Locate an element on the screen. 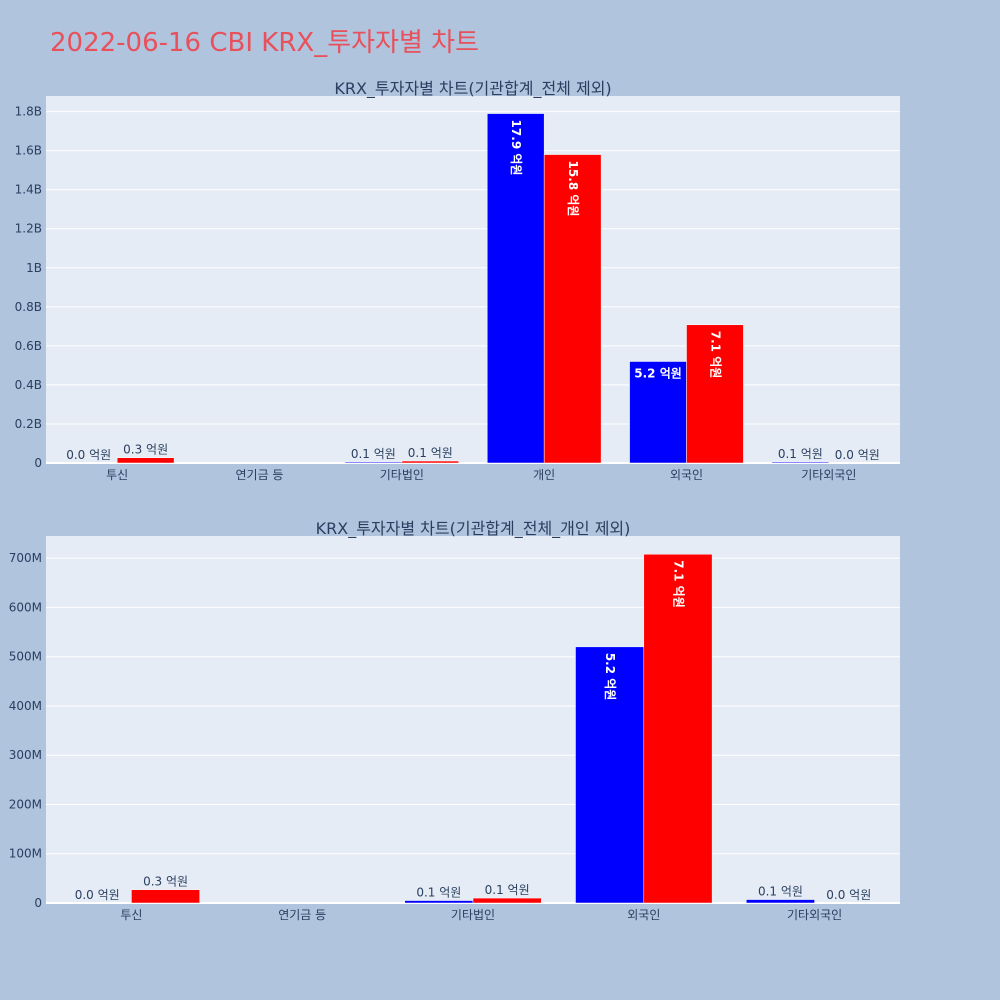 This screenshot has width=1000, height=1000. y-tick-label: 0.6B is located at coordinates (28, 346).